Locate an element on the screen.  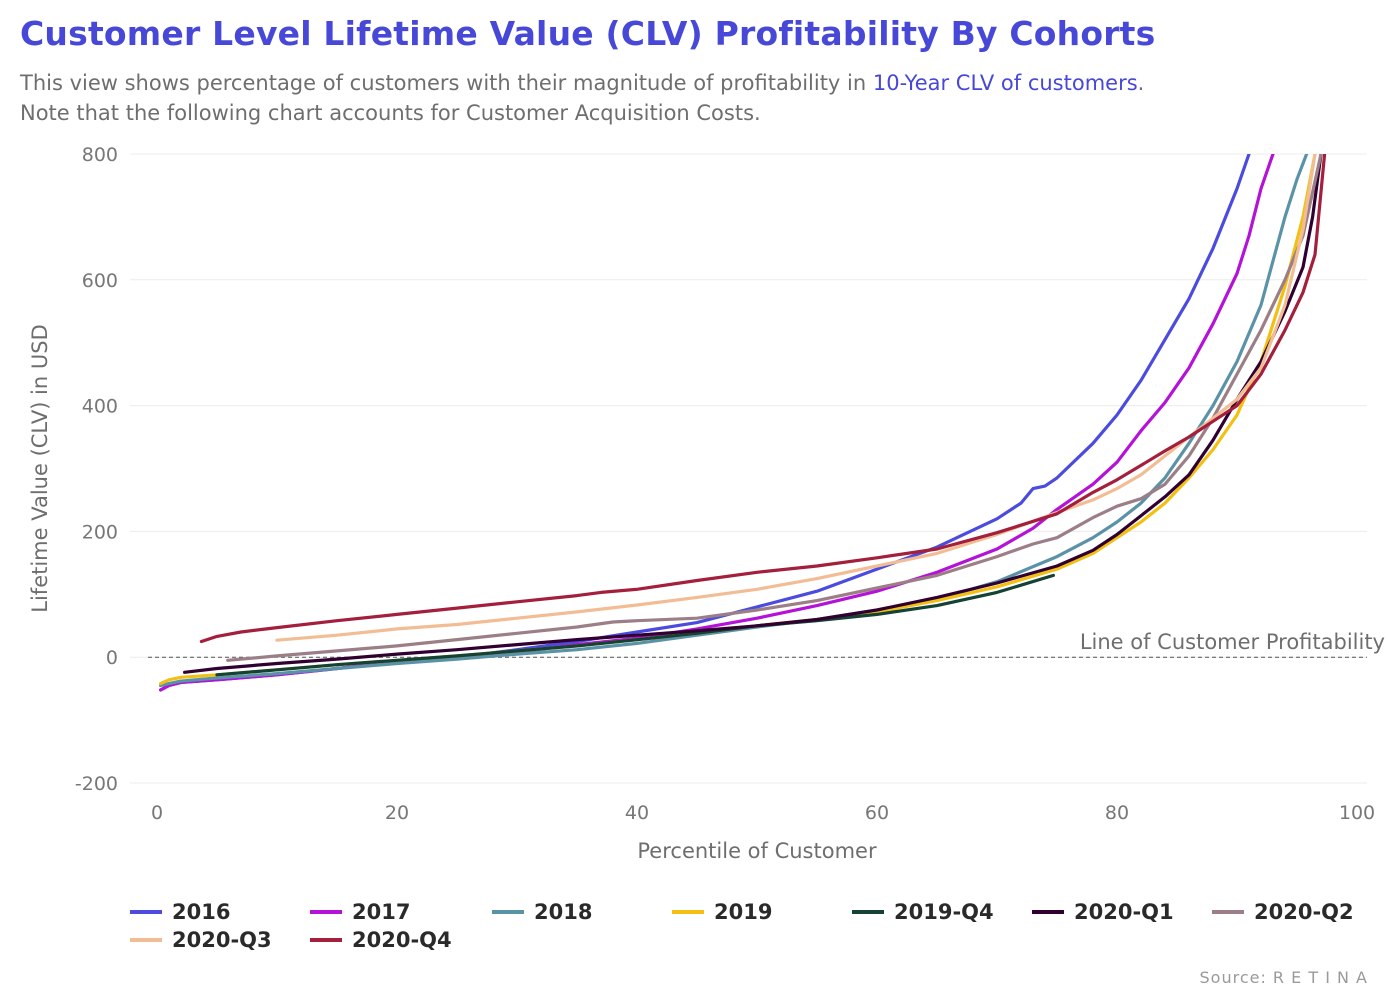
legend-item-2019: 2019 is located at coordinates (722, 912).